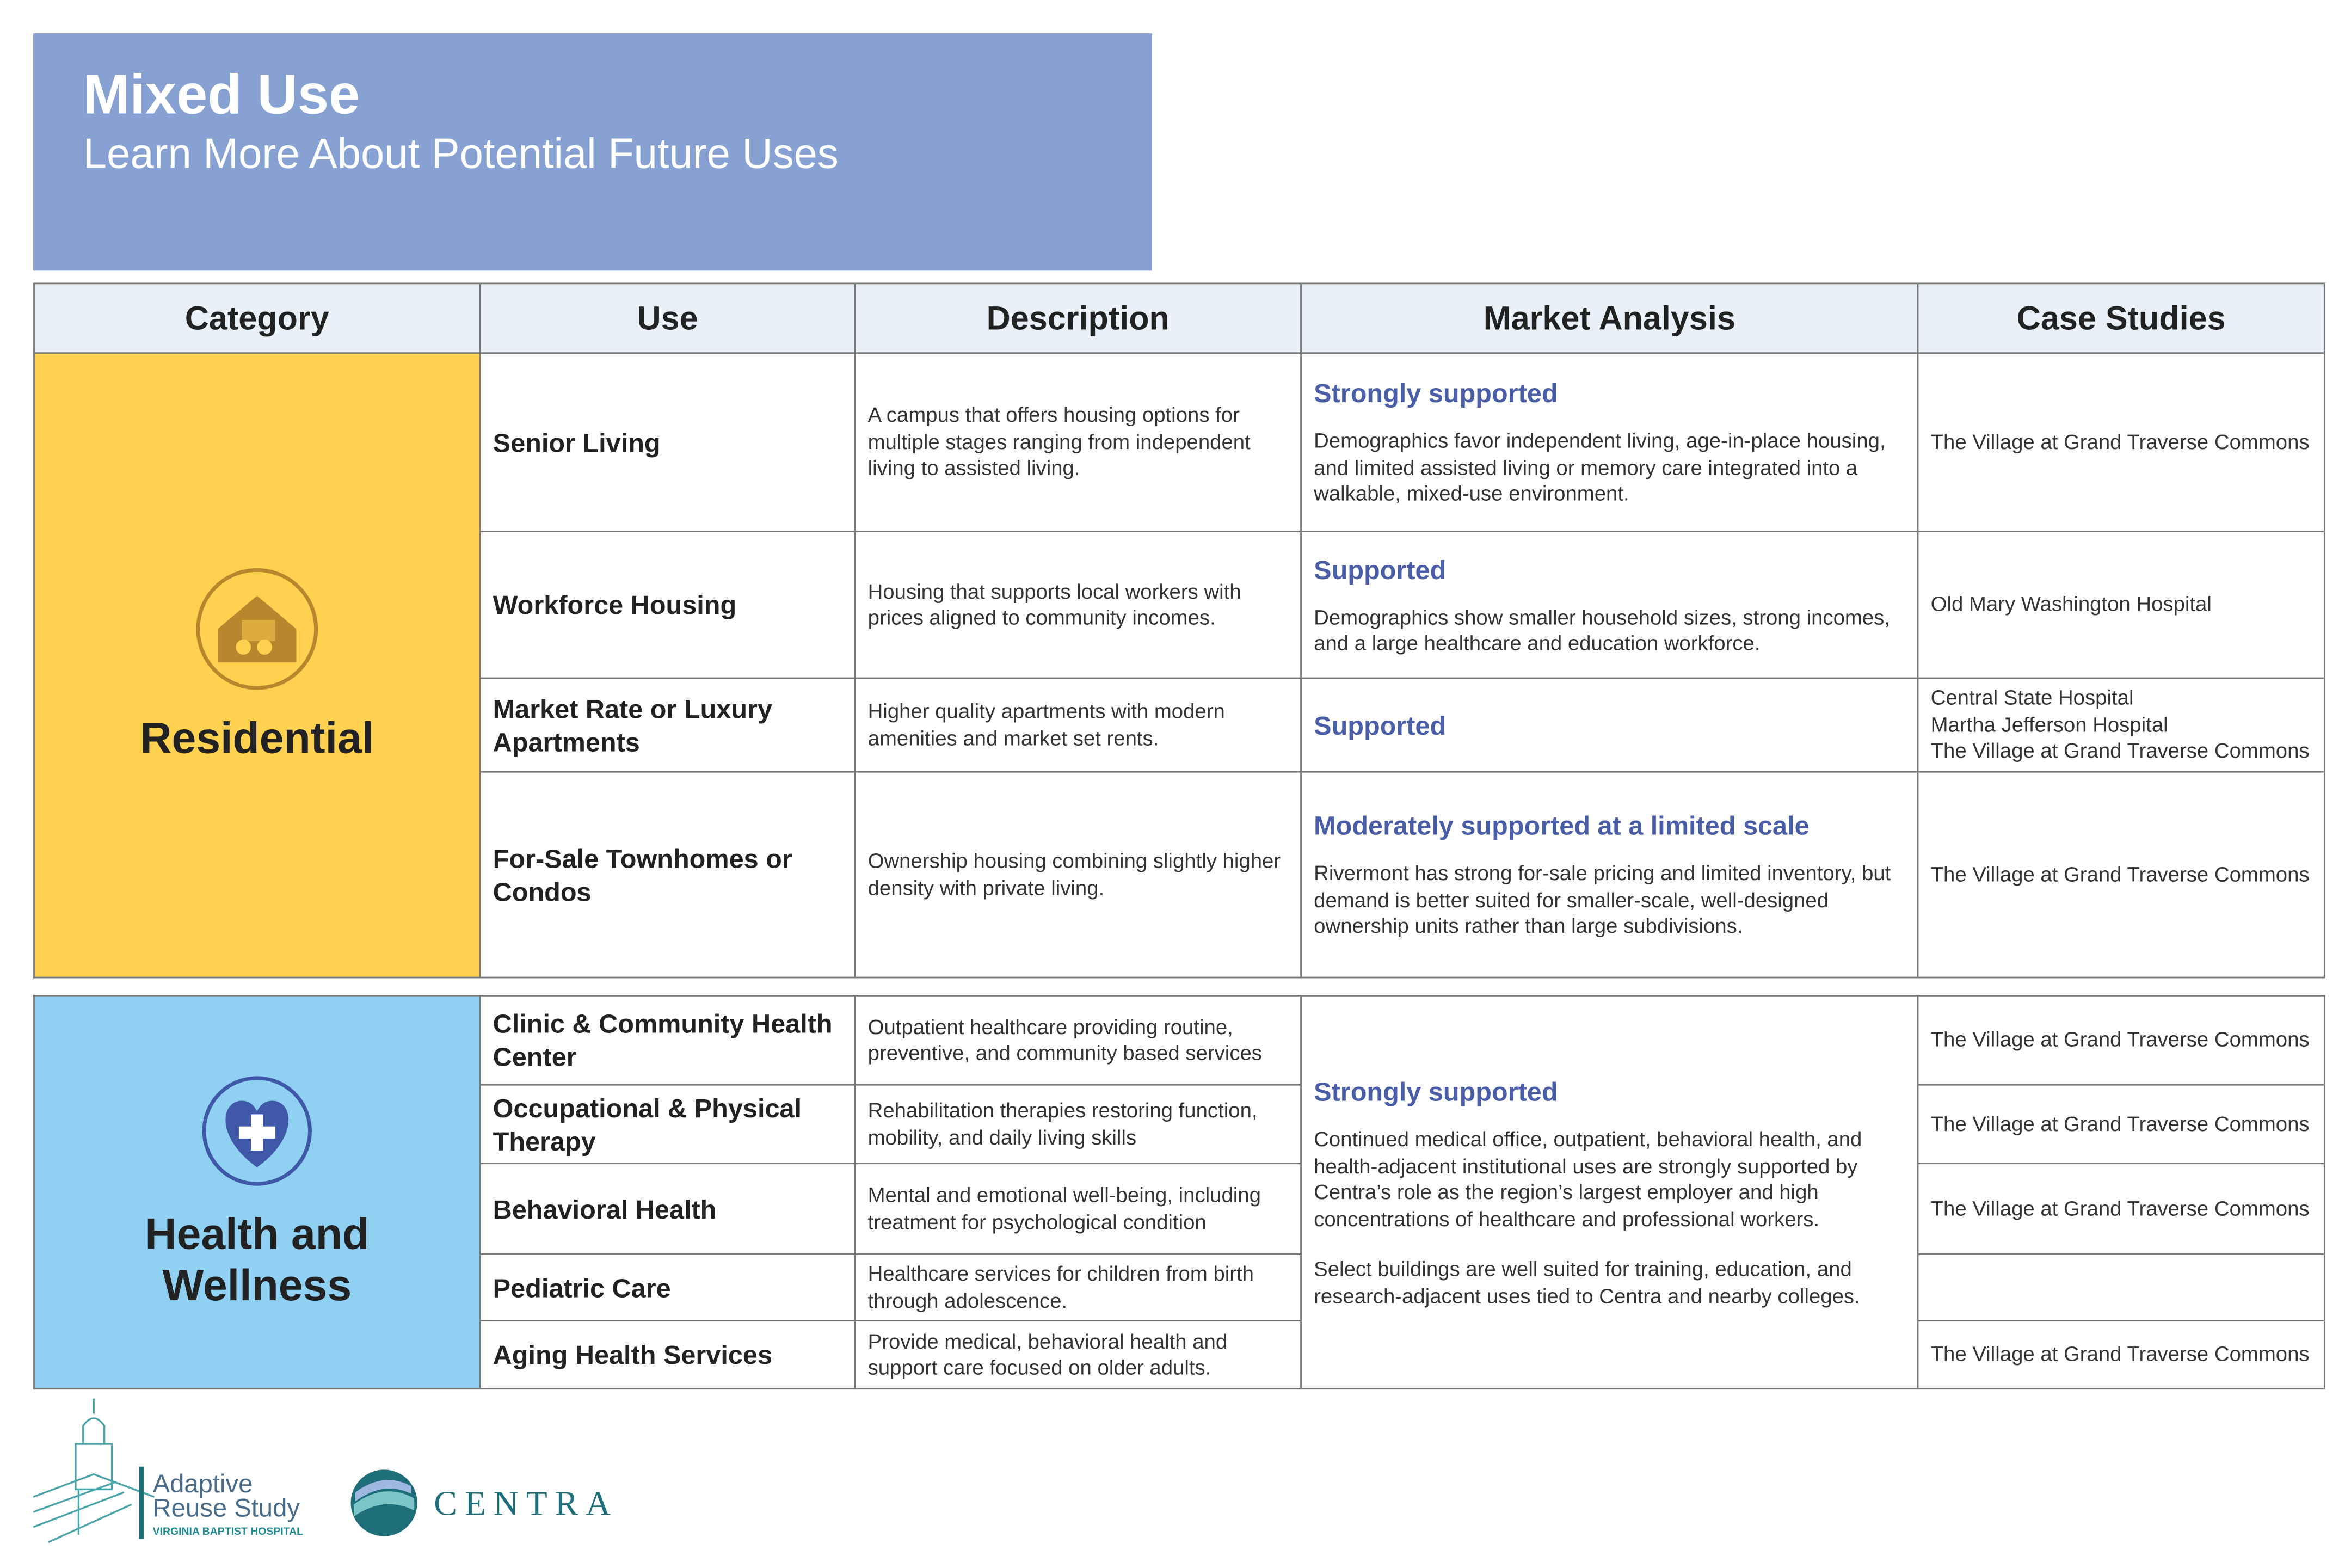 The height and width of the screenshot is (1568, 2351). What do you see at coordinates (667, 1288) in the screenshot?
I see `use-cell: Pediatric Care` at bounding box center [667, 1288].